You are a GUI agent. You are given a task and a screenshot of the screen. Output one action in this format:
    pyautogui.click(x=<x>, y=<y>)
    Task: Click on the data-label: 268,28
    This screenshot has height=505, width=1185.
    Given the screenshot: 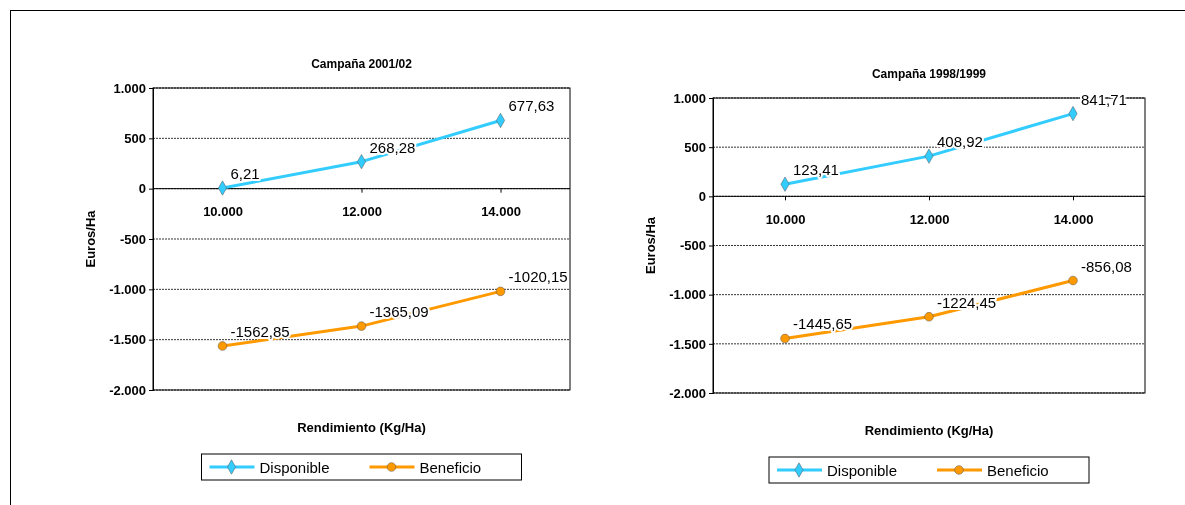 What is the action you would take?
    pyautogui.click(x=392, y=147)
    